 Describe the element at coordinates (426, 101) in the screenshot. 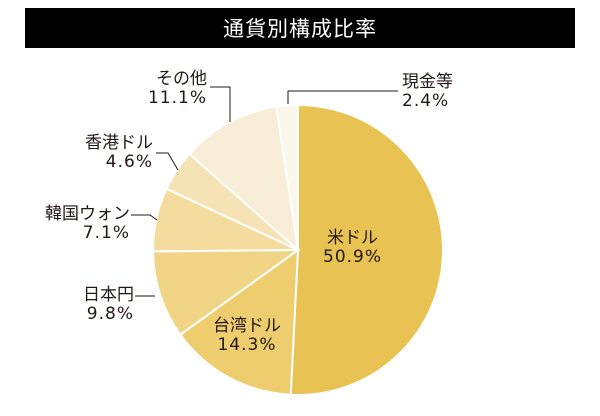

I see `label-cash-pct: 2.4%` at that location.